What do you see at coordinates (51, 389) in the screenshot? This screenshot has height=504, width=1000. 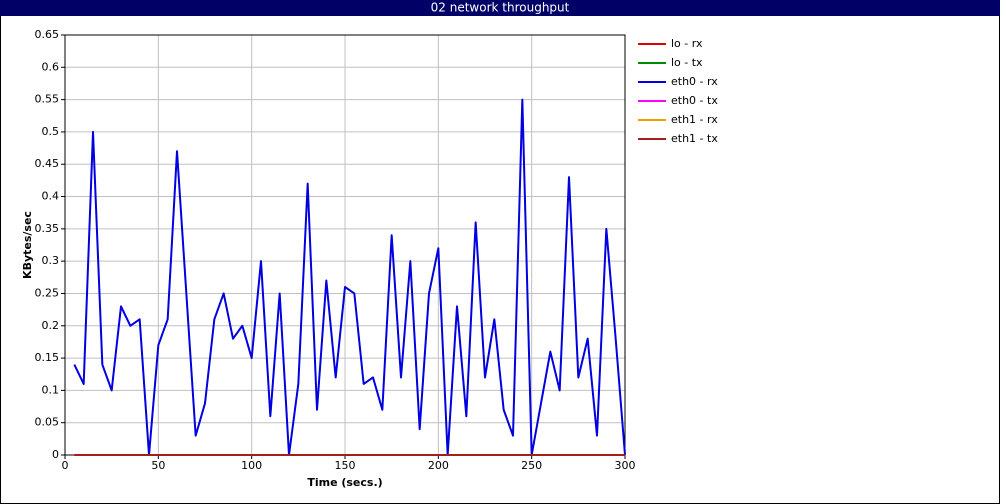 I see `y-tick-label: 0.1` at bounding box center [51, 389].